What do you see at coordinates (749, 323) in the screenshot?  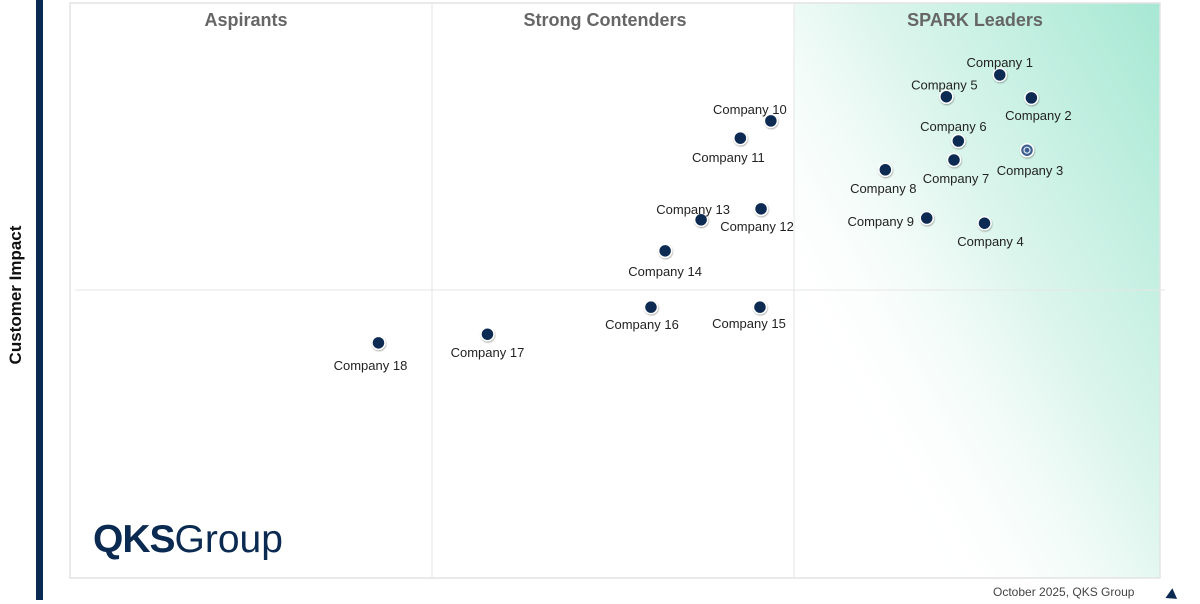 I see `data-label: Company 15` at bounding box center [749, 323].